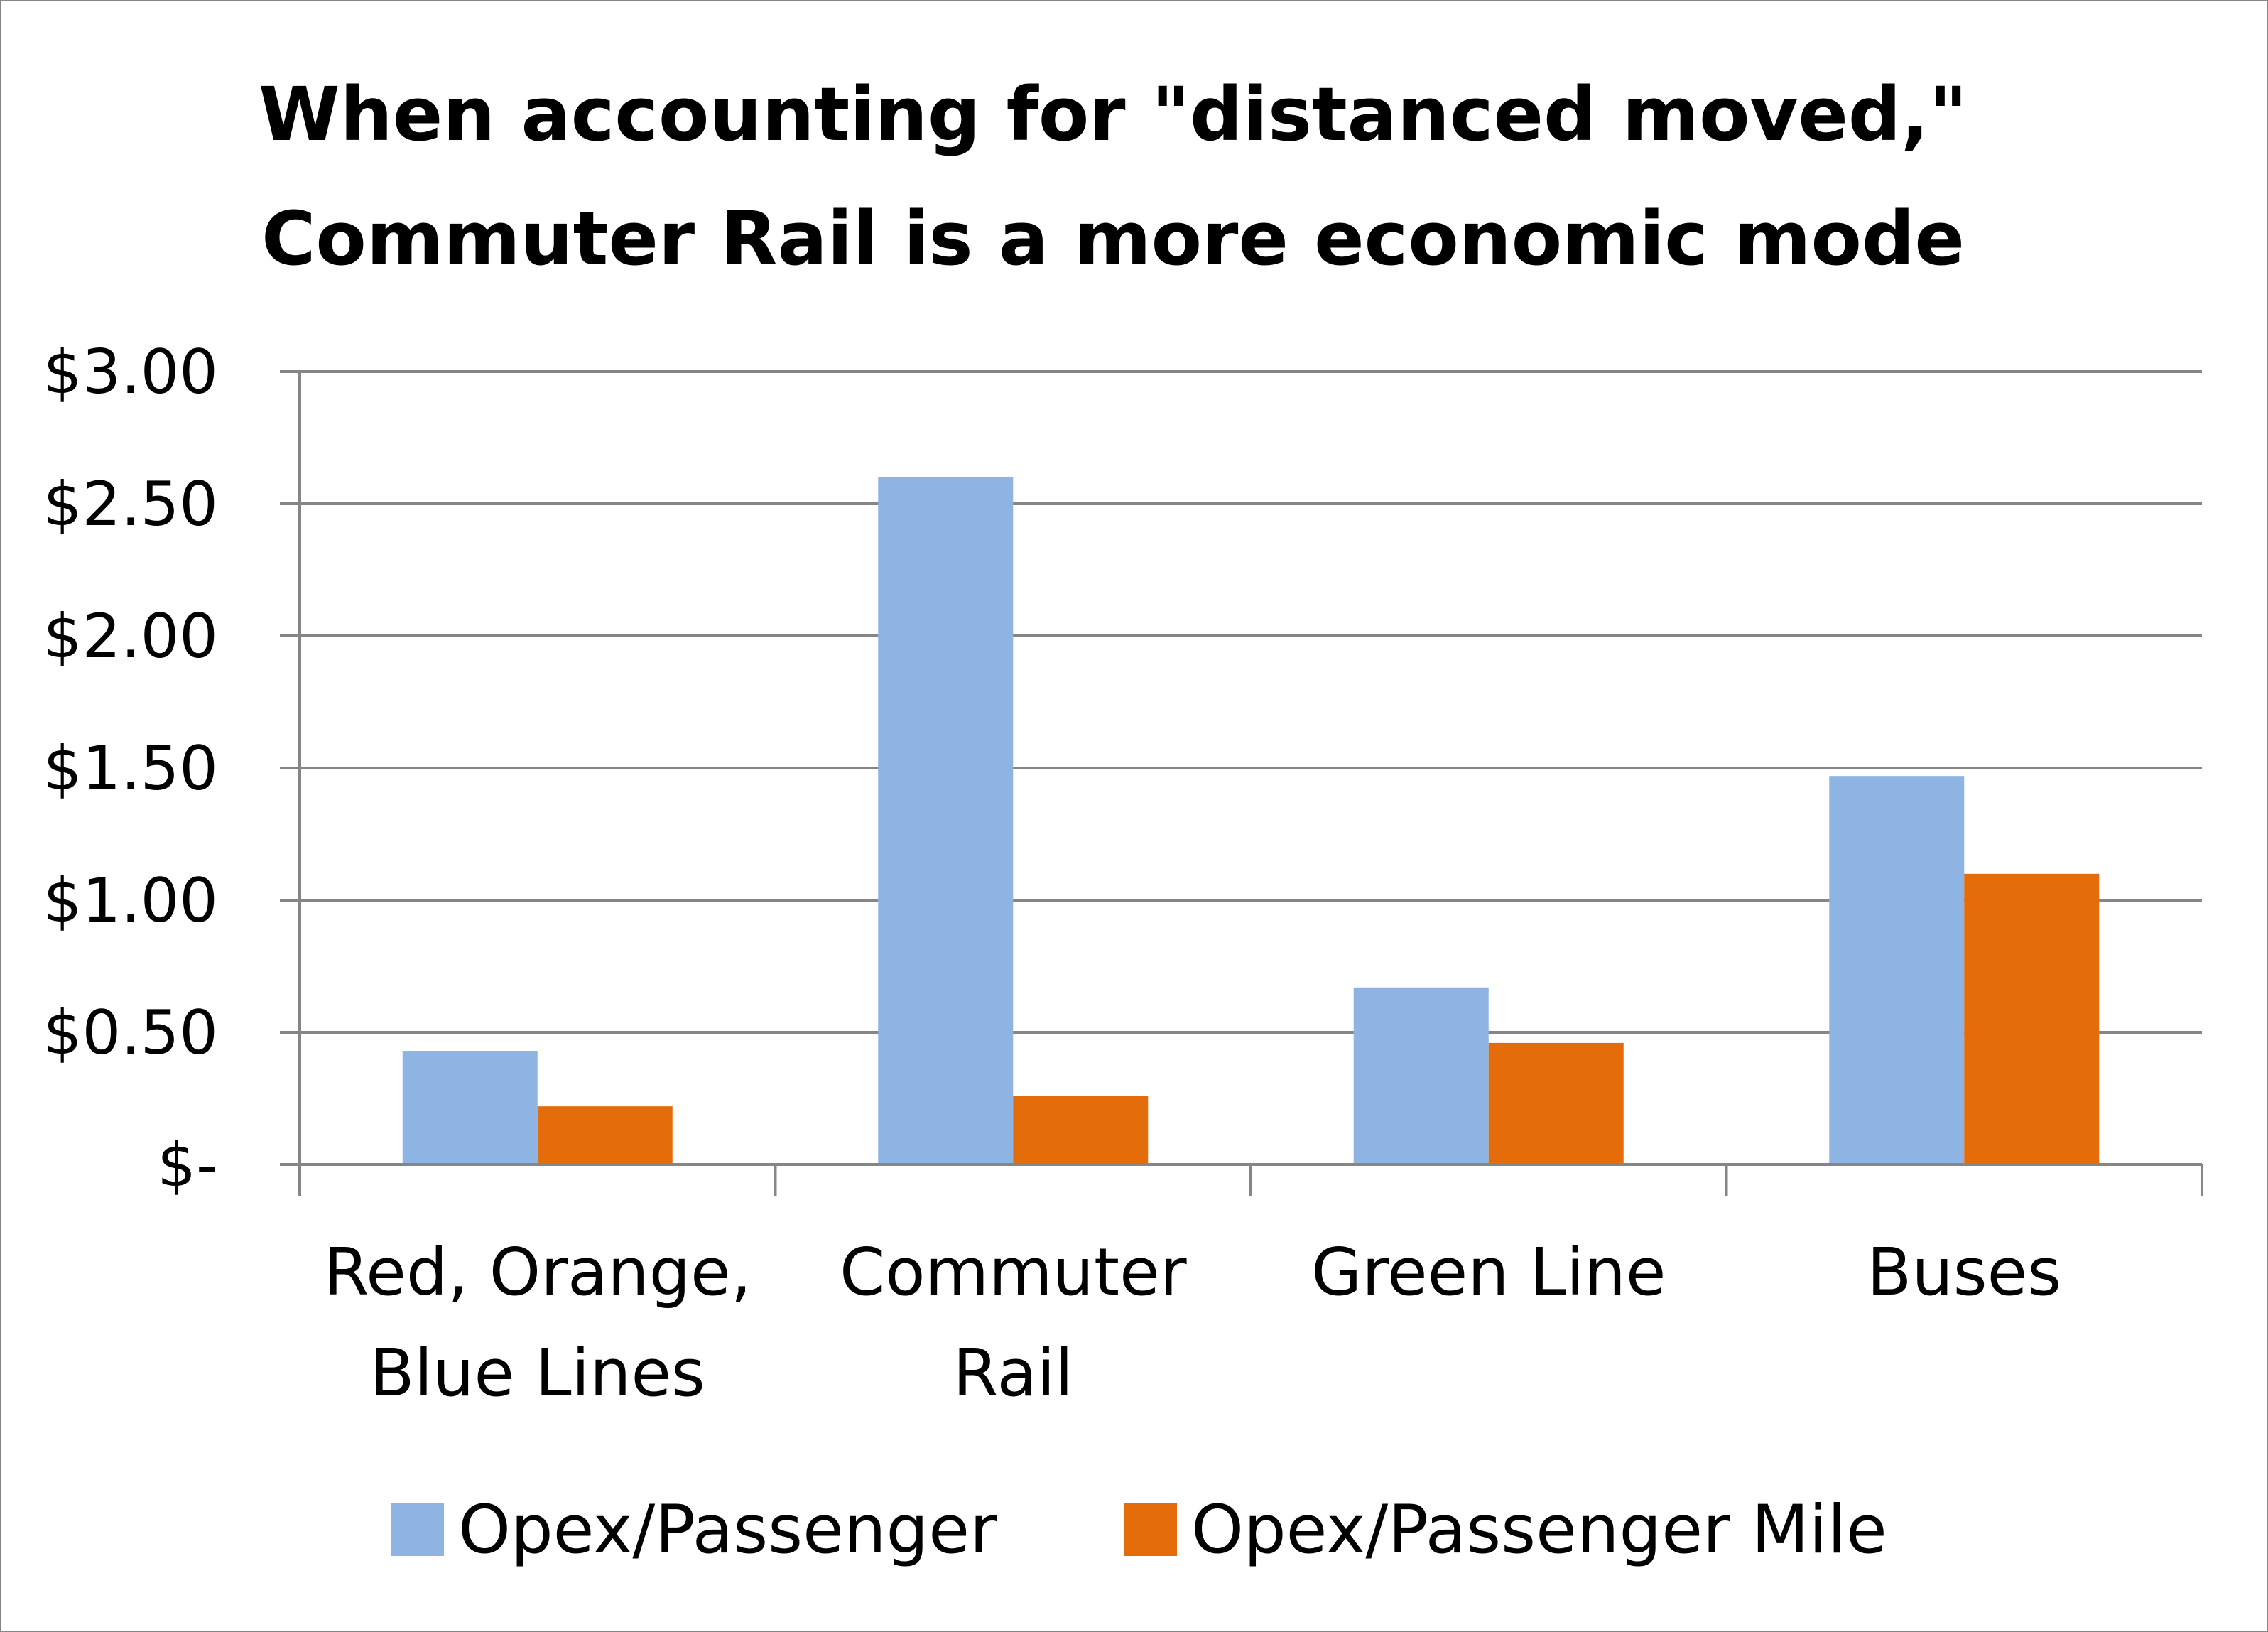  I want to click on y-tick-label: $1.00, so click(130, 900).